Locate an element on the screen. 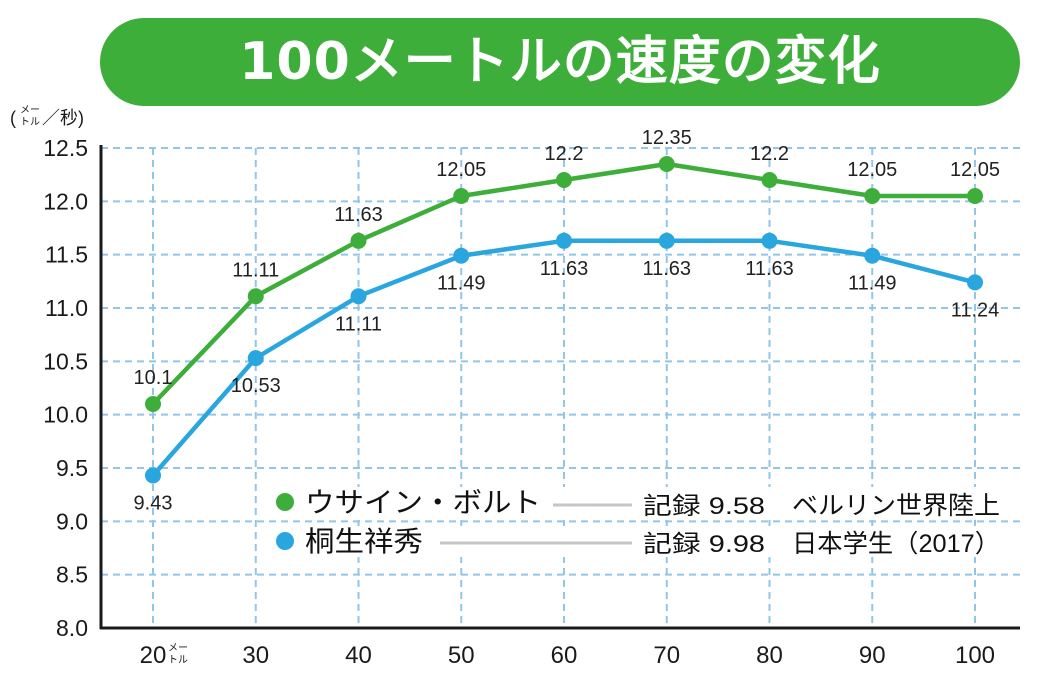  legend-name-1: ウサイン・ボルト is located at coordinates (423, 502).